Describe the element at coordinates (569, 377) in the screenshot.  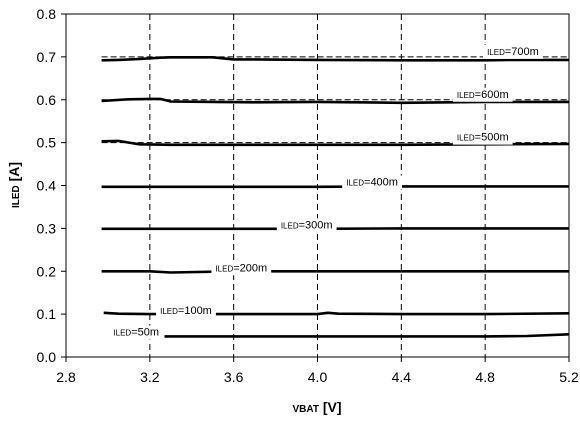
I see `x-tick-label: 5.2` at that location.